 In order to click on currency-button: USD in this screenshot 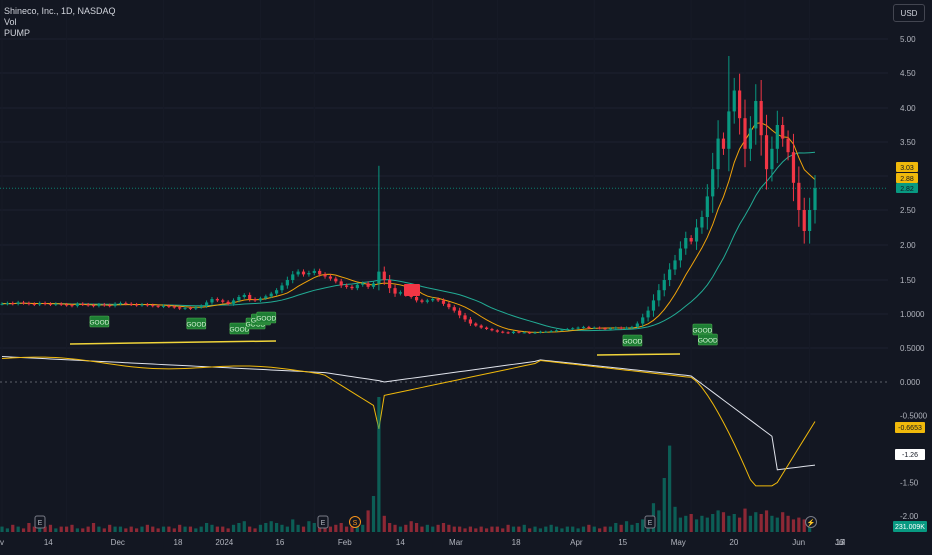, I will do `click(909, 13)`.